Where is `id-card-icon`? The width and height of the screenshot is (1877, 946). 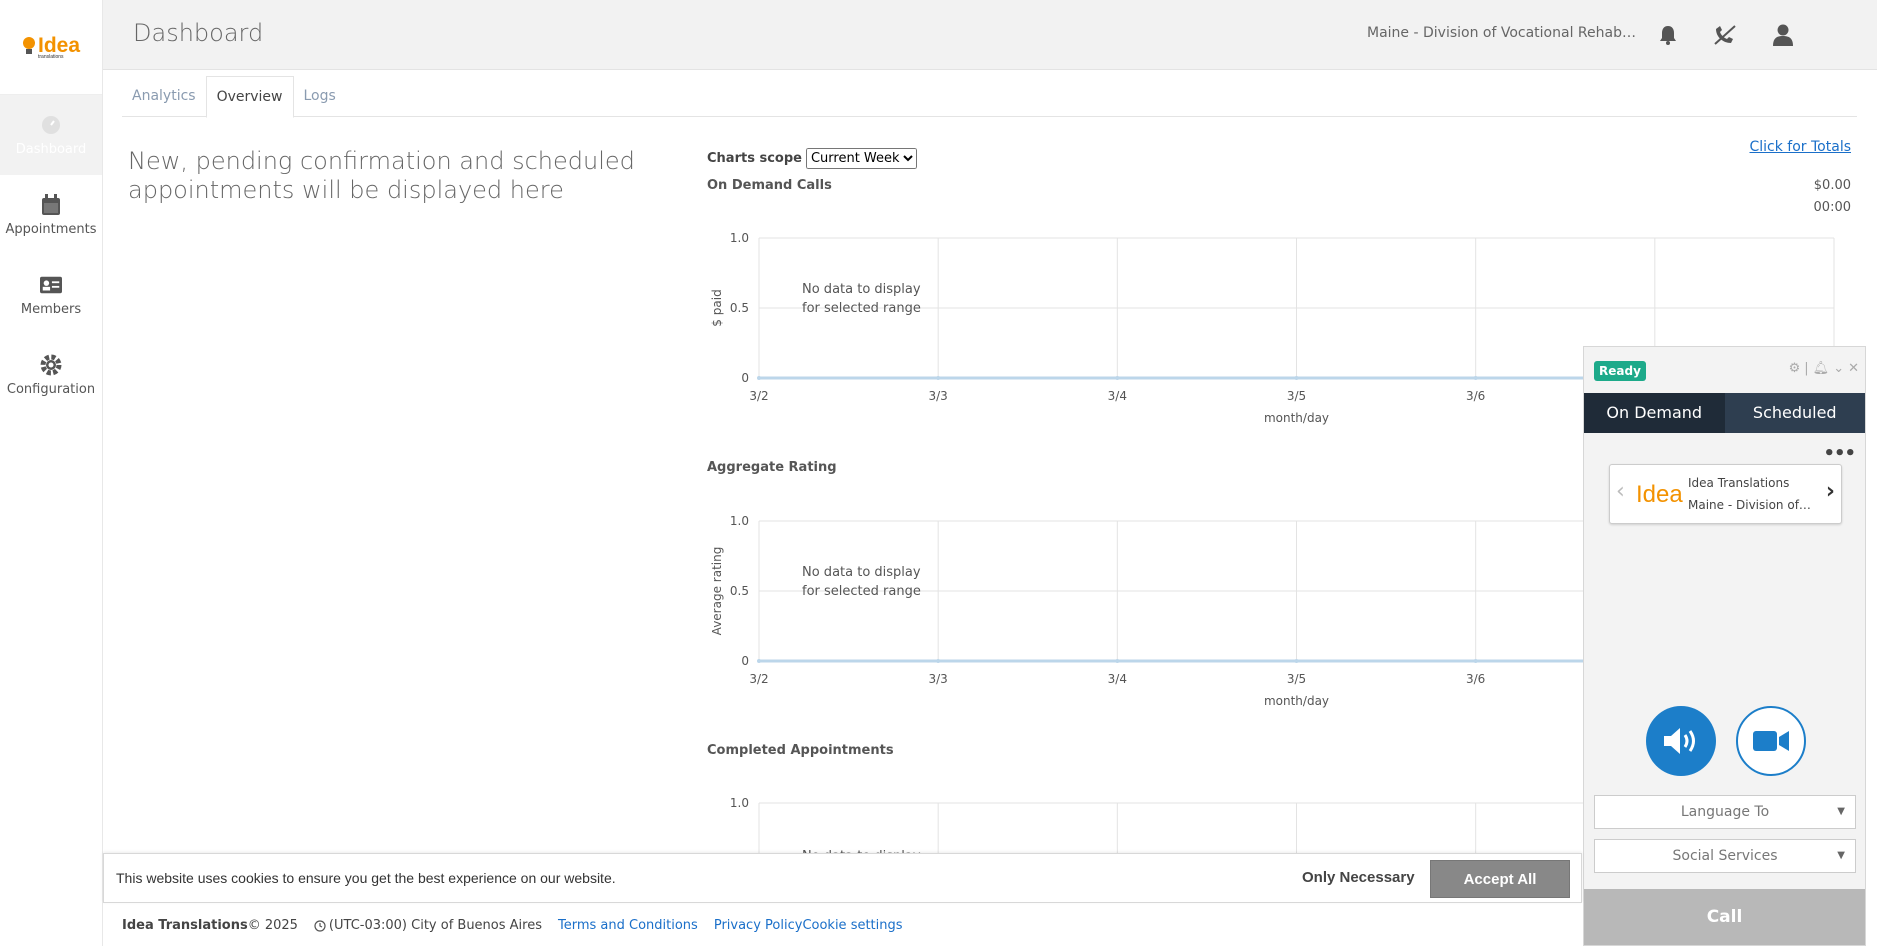
id-card-icon is located at coordinates (51, 285).